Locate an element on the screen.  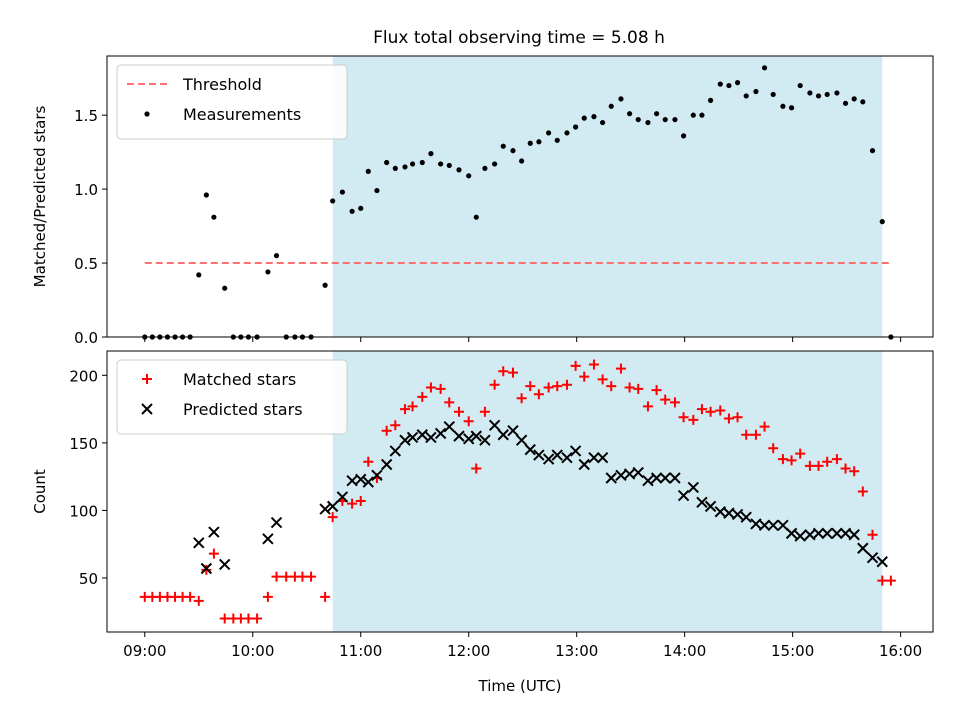
legend: Threshold Measurements is located at coordinates (232, 102).